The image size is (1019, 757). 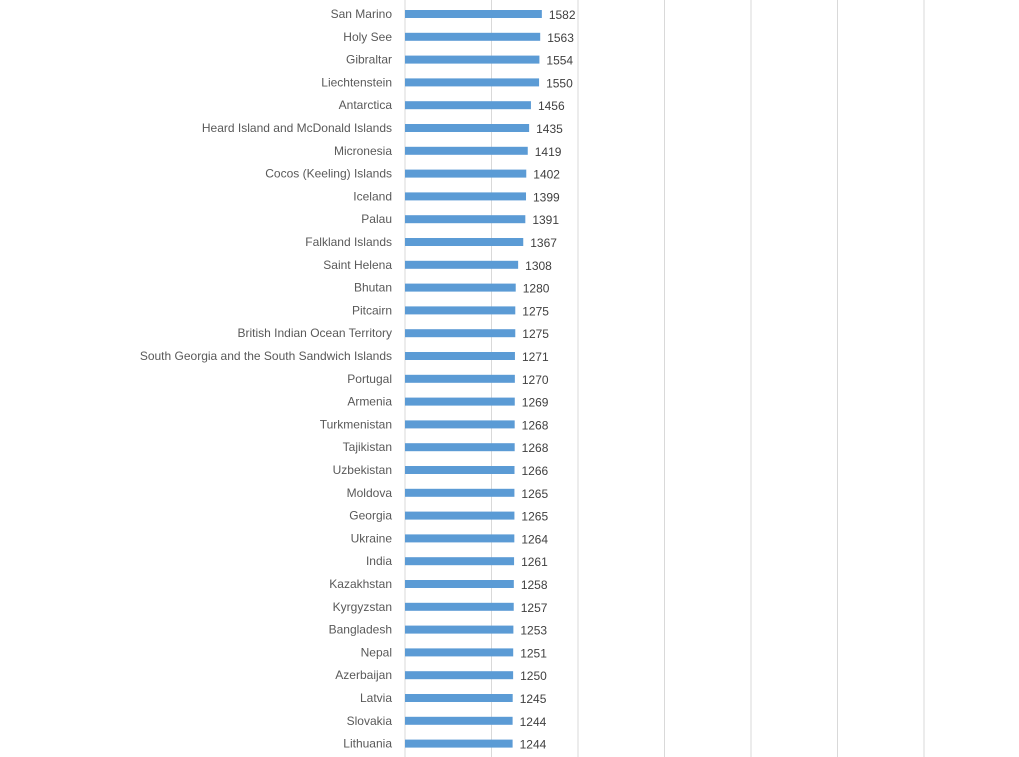 I want to click on category-label: San Marino, so click(x=362, y=14).